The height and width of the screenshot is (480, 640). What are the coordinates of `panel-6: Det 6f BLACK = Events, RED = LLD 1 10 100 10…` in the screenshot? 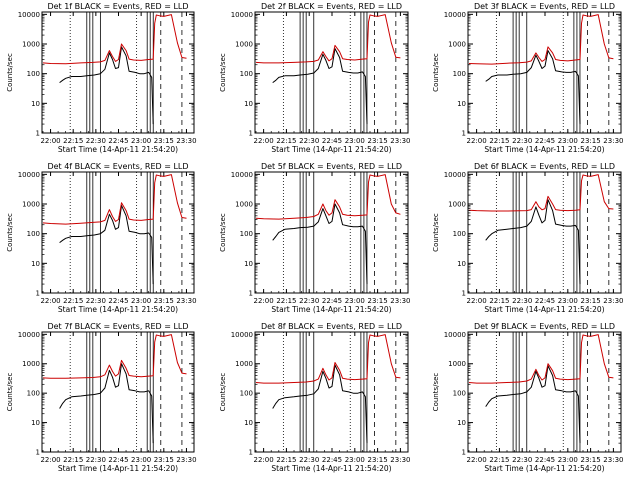 It's located at (527, 238).